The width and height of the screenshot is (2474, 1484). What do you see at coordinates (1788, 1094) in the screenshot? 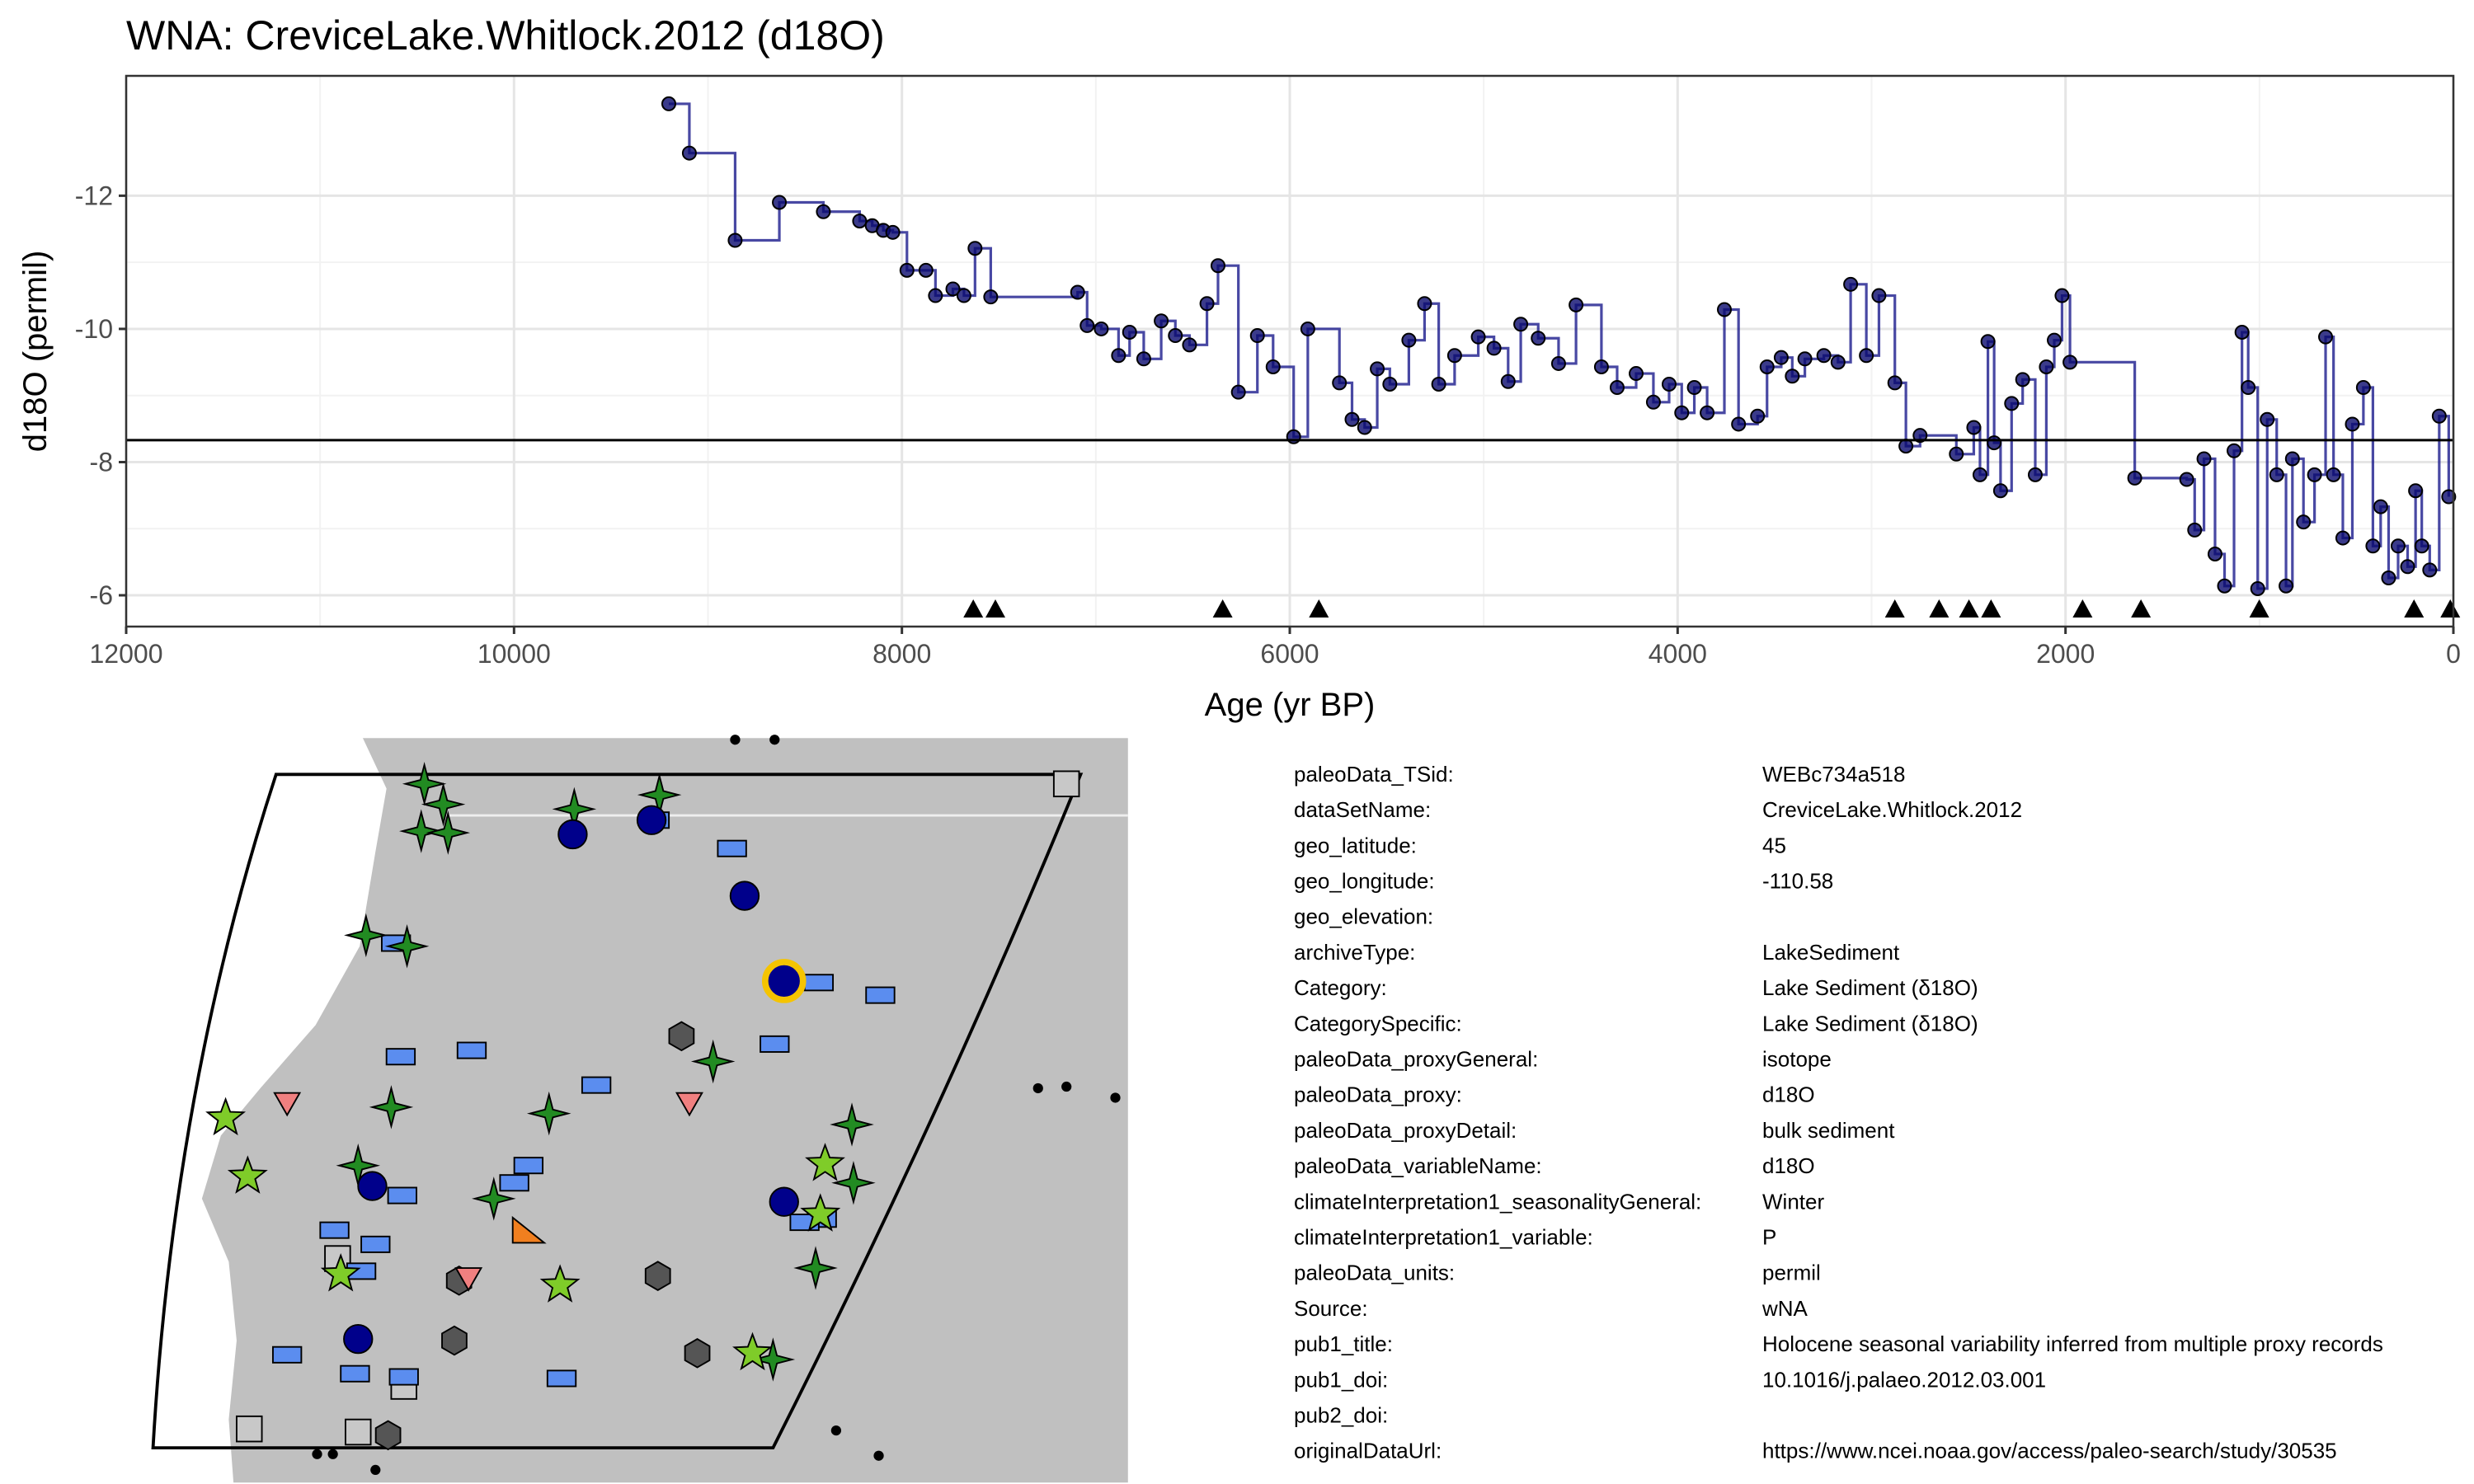
I see `metadata-value: d18O` at bounding box center [1788, 1094].